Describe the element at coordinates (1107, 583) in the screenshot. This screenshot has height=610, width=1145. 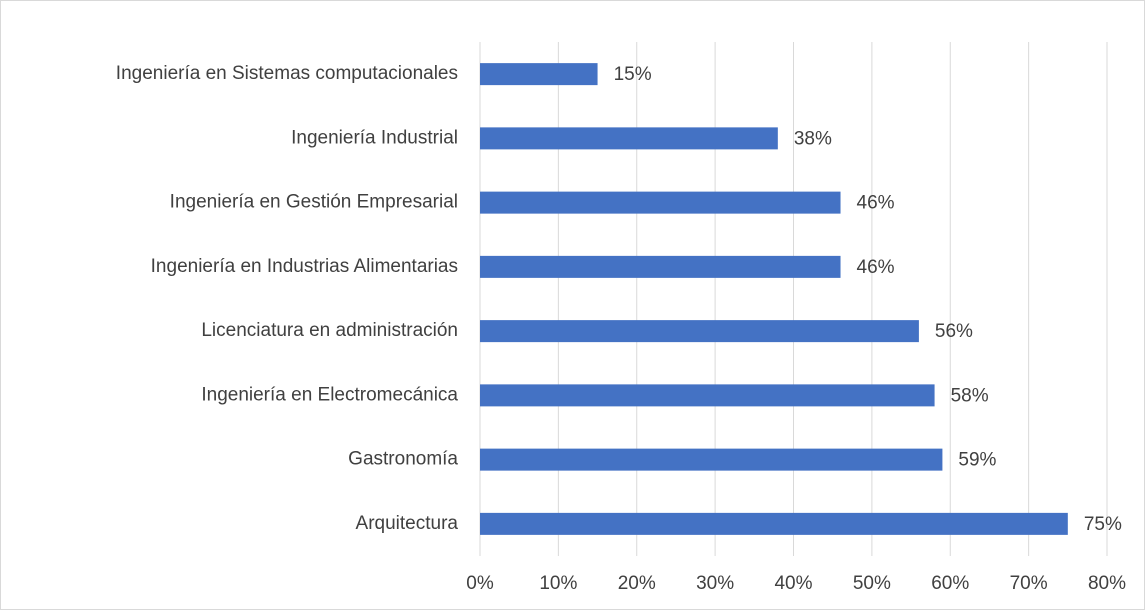
I see `x-tick-label: 80%` at that location.